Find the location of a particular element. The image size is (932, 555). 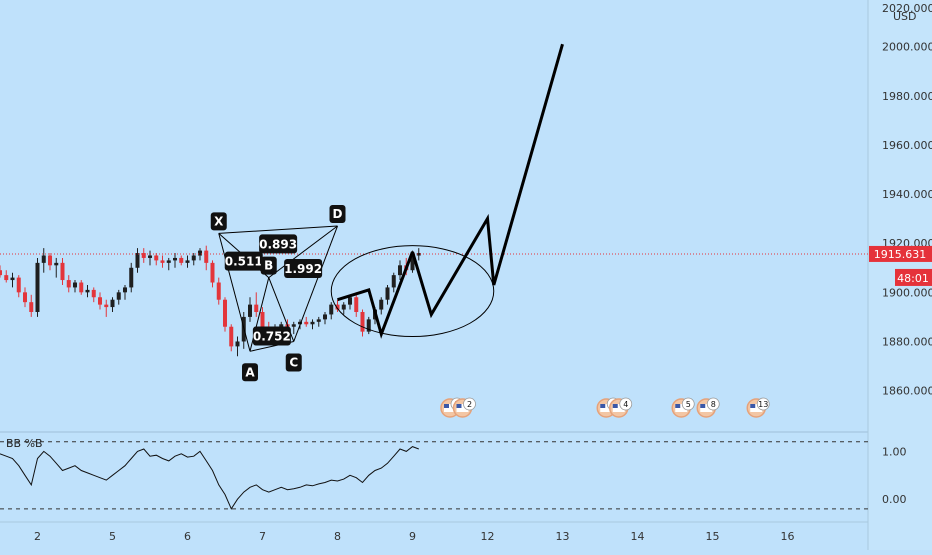

event-count-label: 2 is located at coordinates (469, 404).